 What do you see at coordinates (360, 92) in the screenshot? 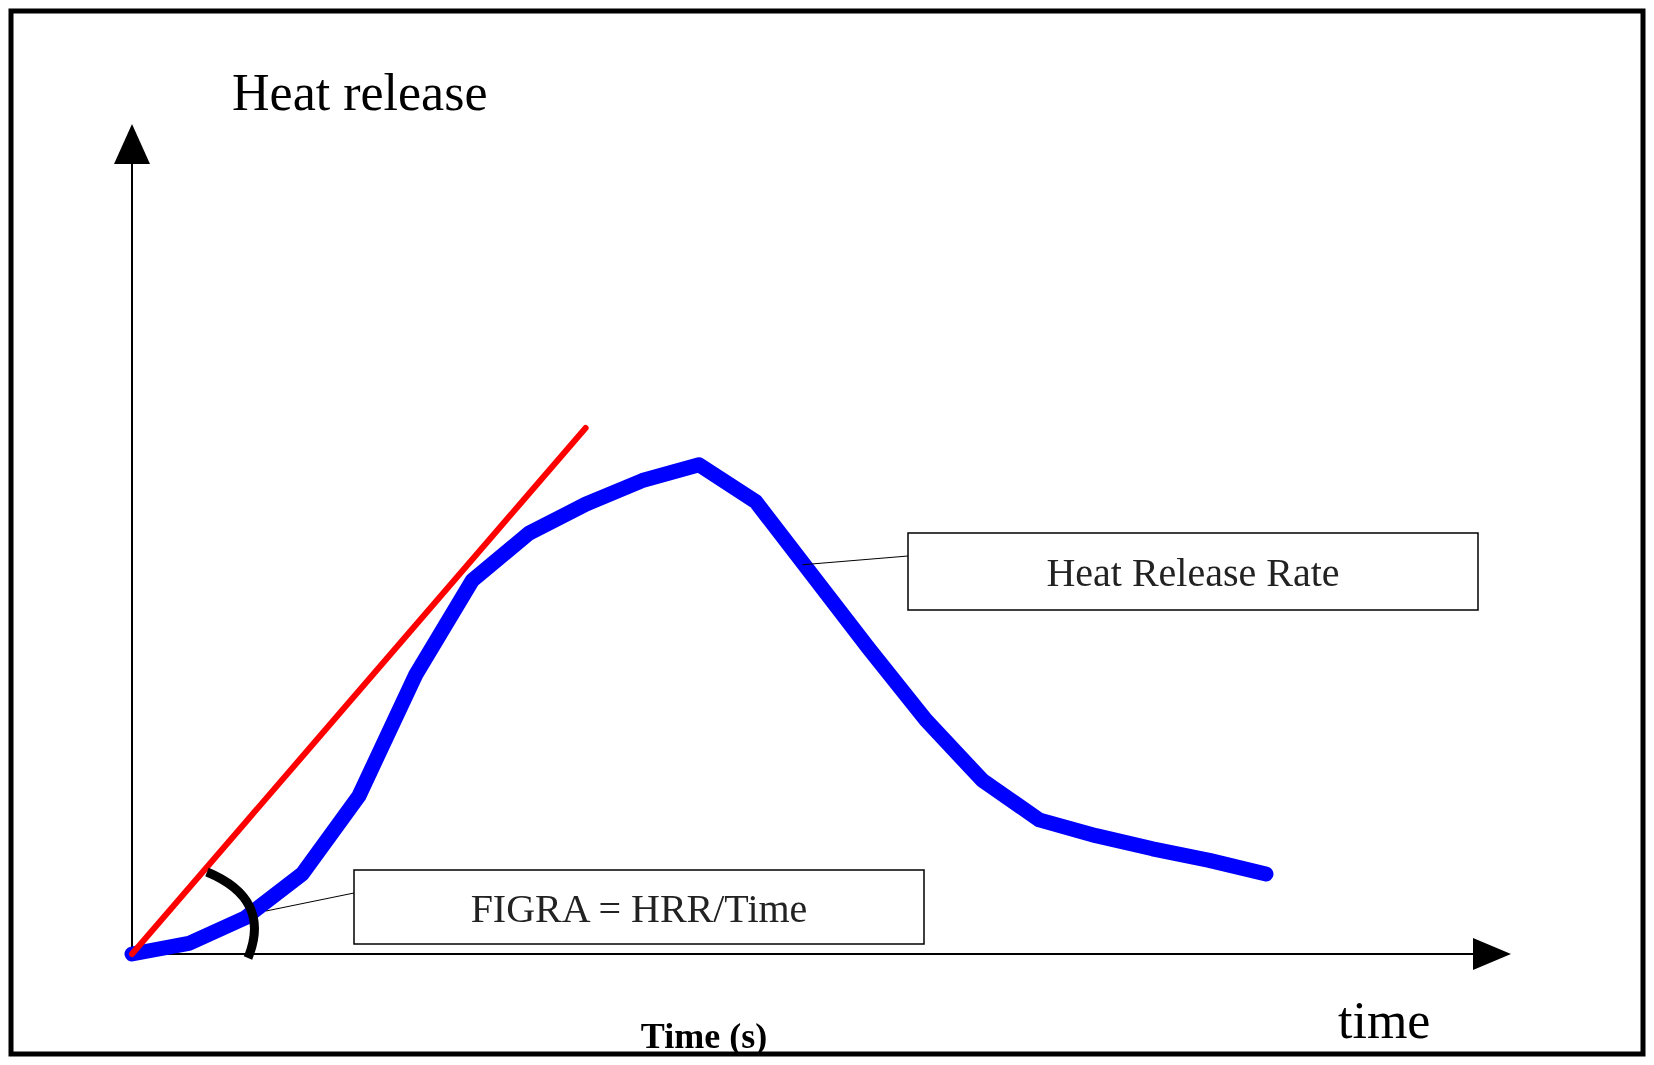
I see `text: Heat release` at bounding box center [360, 92].